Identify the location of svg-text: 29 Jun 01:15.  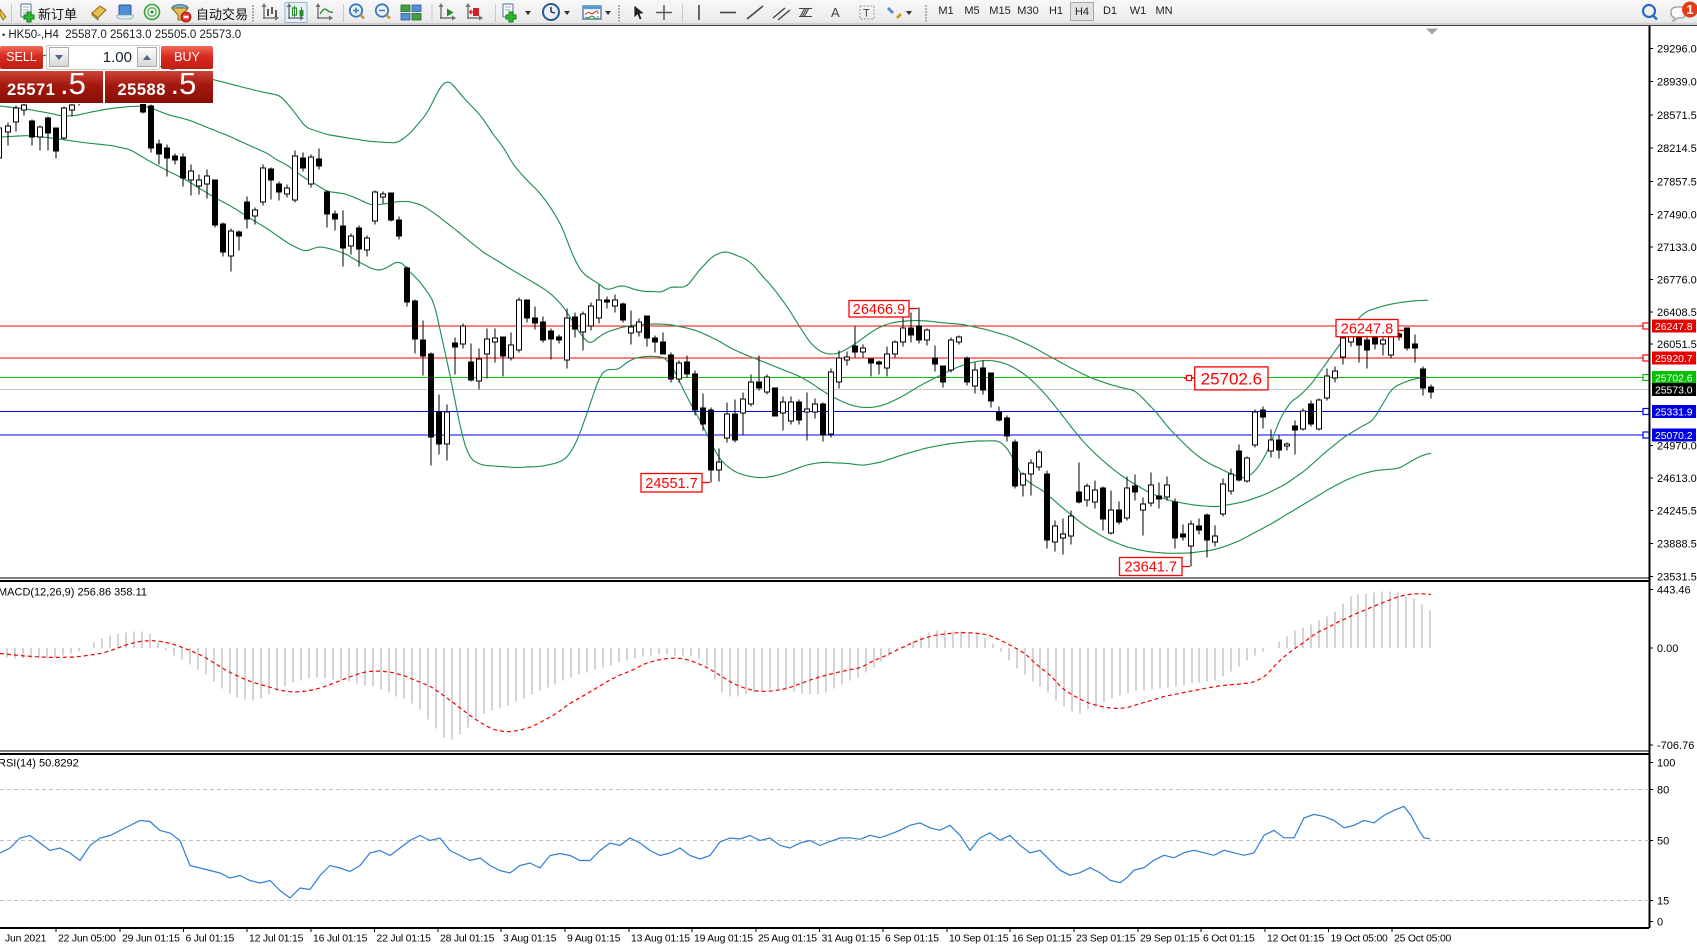
(151, 938).